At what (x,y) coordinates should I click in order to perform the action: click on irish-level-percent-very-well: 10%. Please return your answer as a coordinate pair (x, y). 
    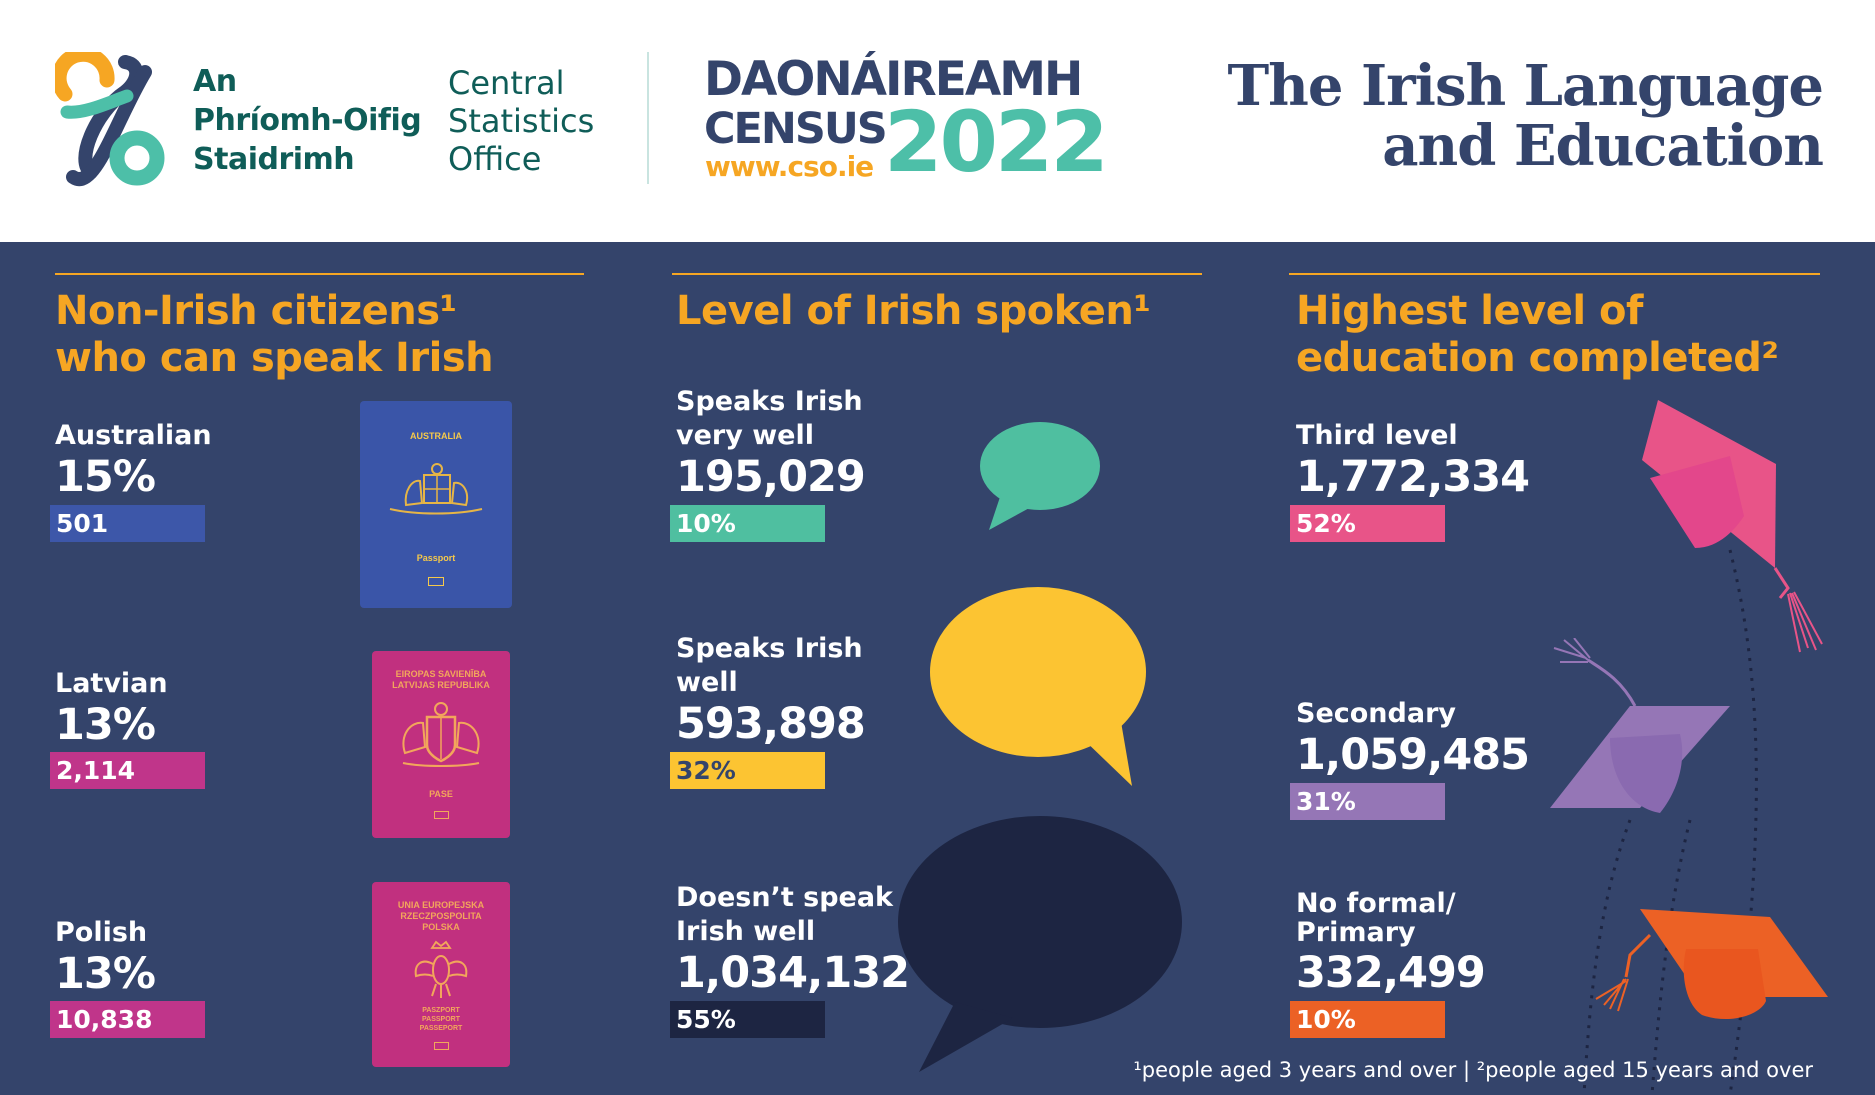
    Looking at the image, I should click on (706, 523).